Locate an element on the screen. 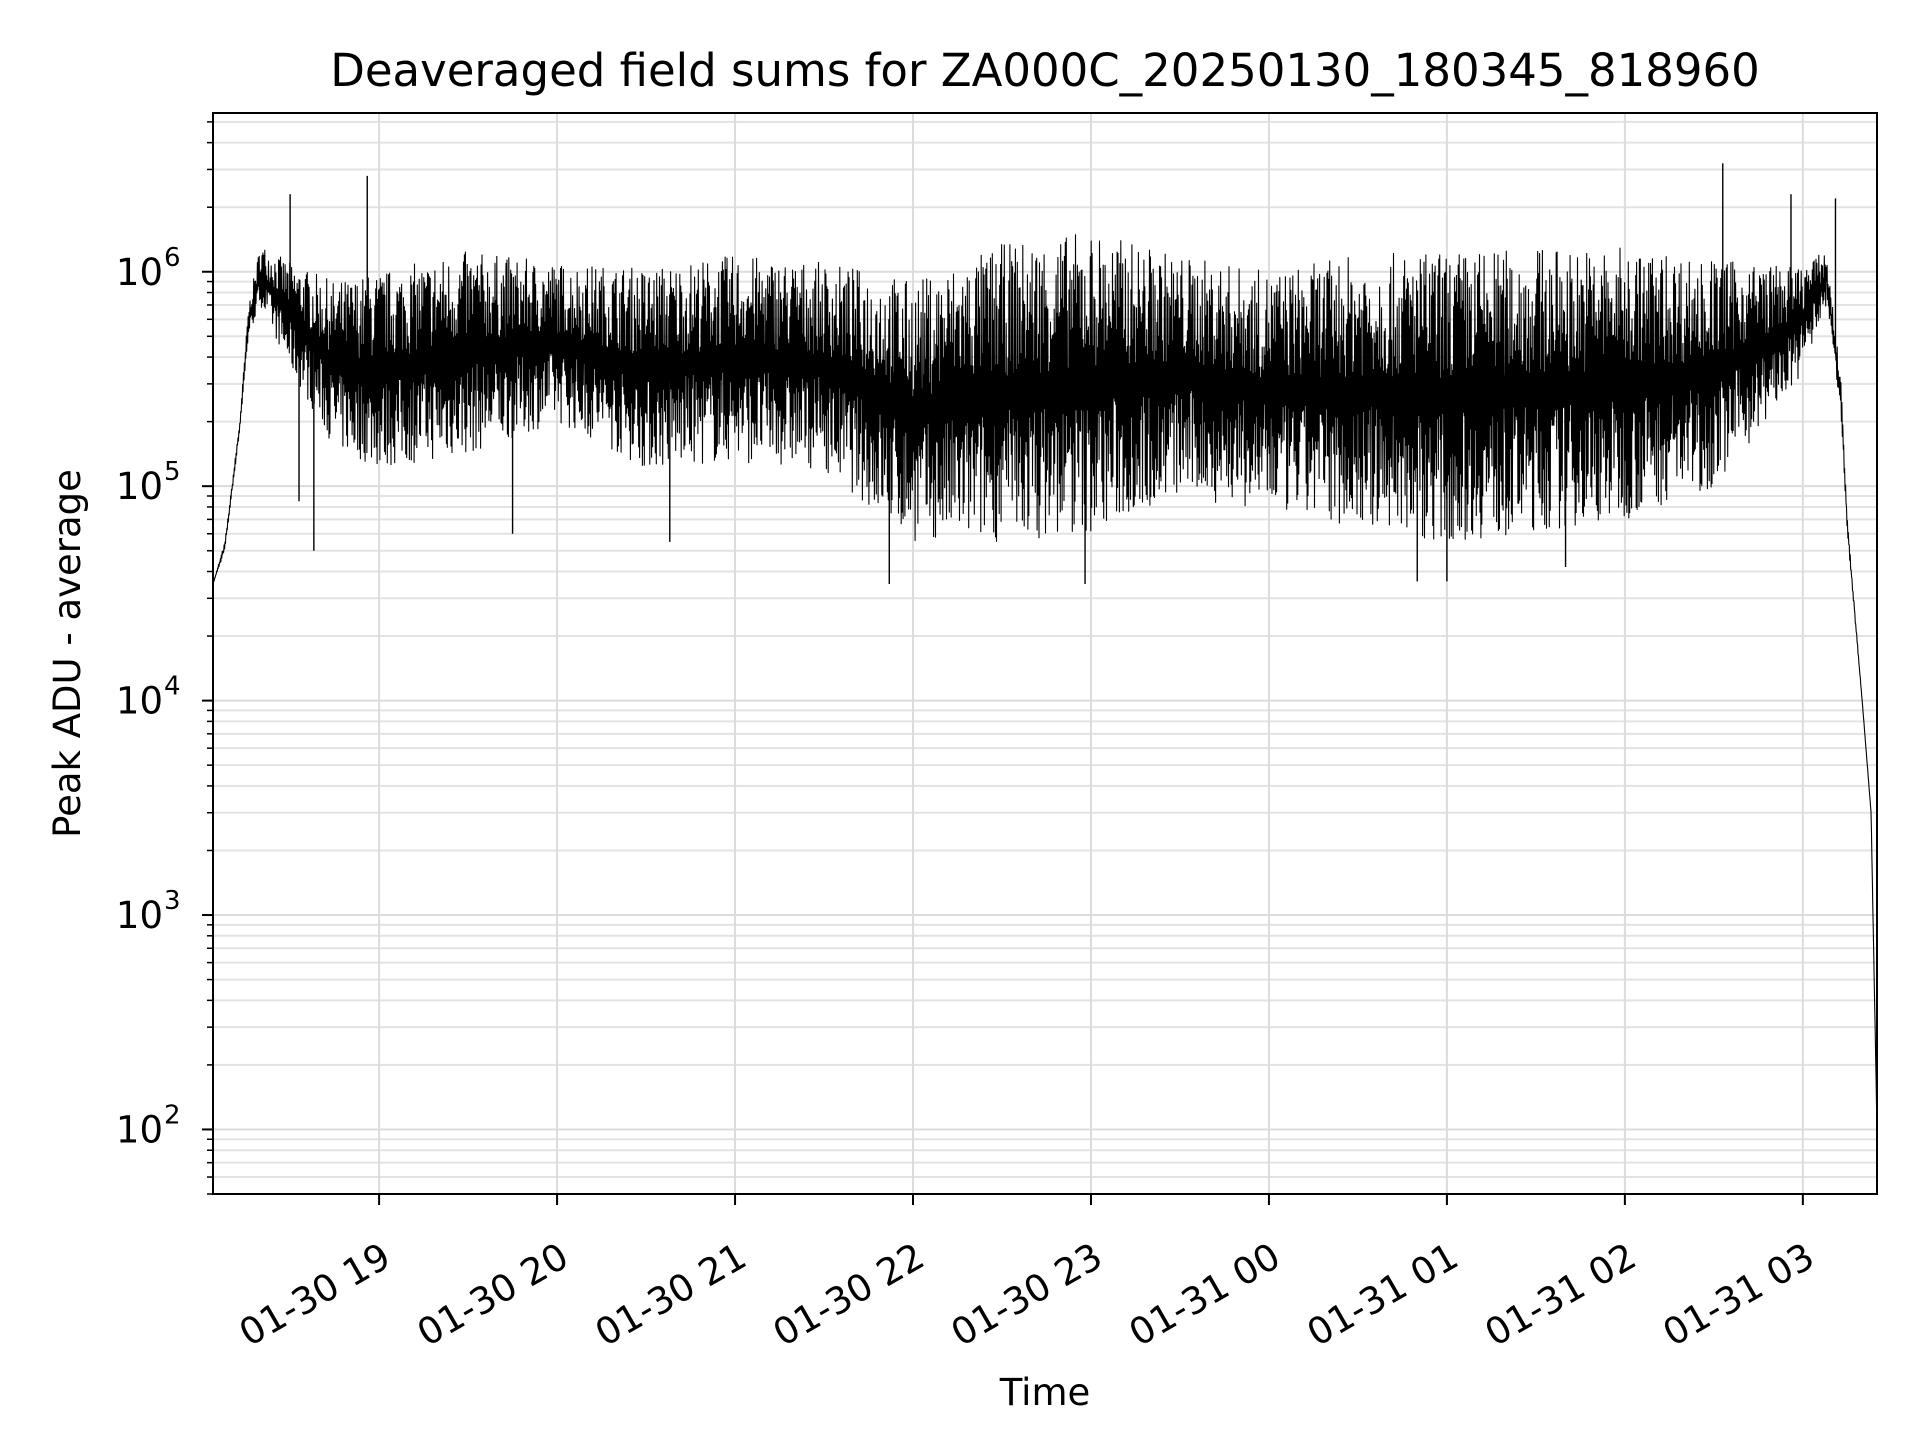  x-axis-label: Time is located at coordinates (1045, 1392).